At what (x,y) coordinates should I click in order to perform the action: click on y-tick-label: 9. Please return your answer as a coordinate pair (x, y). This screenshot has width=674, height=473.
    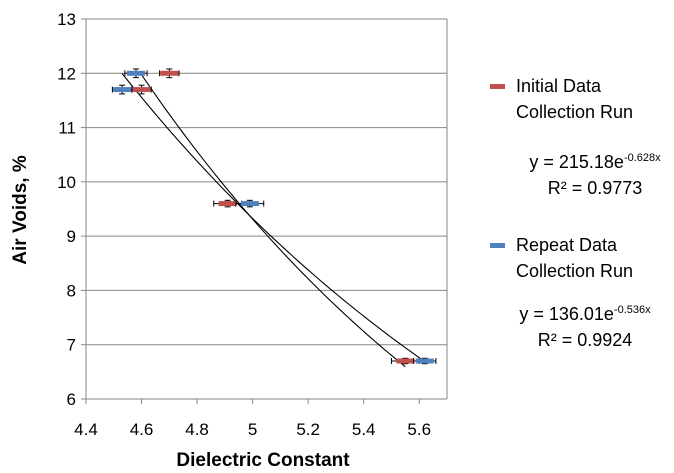
    Looking at the image, I should click on (71, 236).